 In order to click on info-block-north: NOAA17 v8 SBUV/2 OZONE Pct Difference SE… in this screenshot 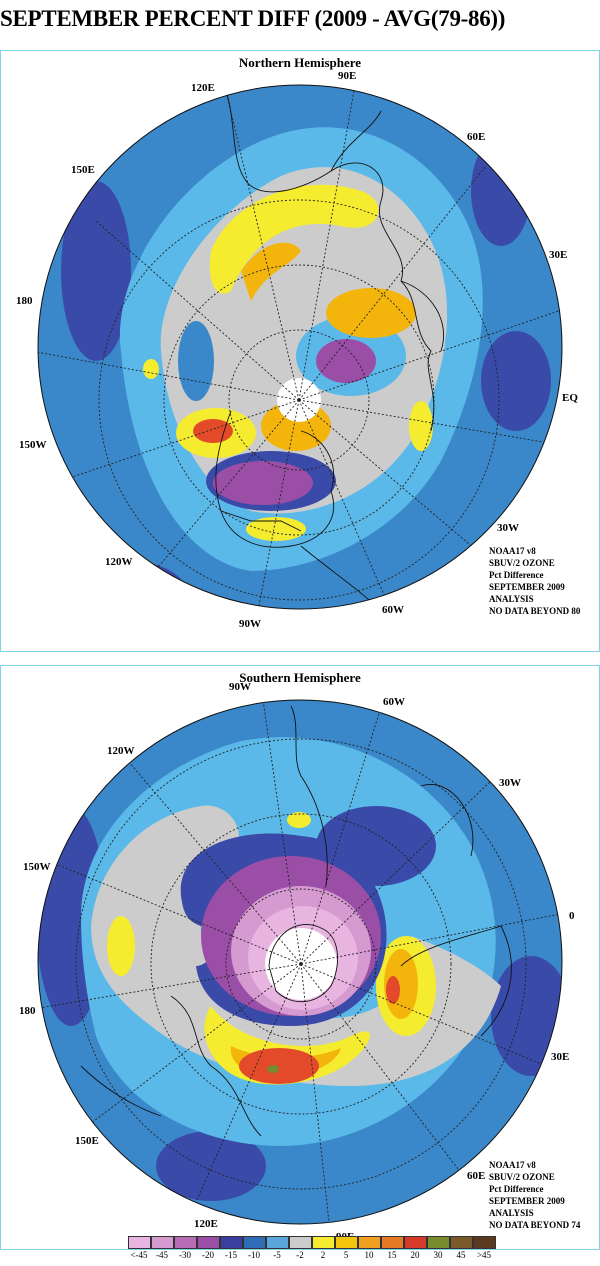, I will do `click(534, 581)`.